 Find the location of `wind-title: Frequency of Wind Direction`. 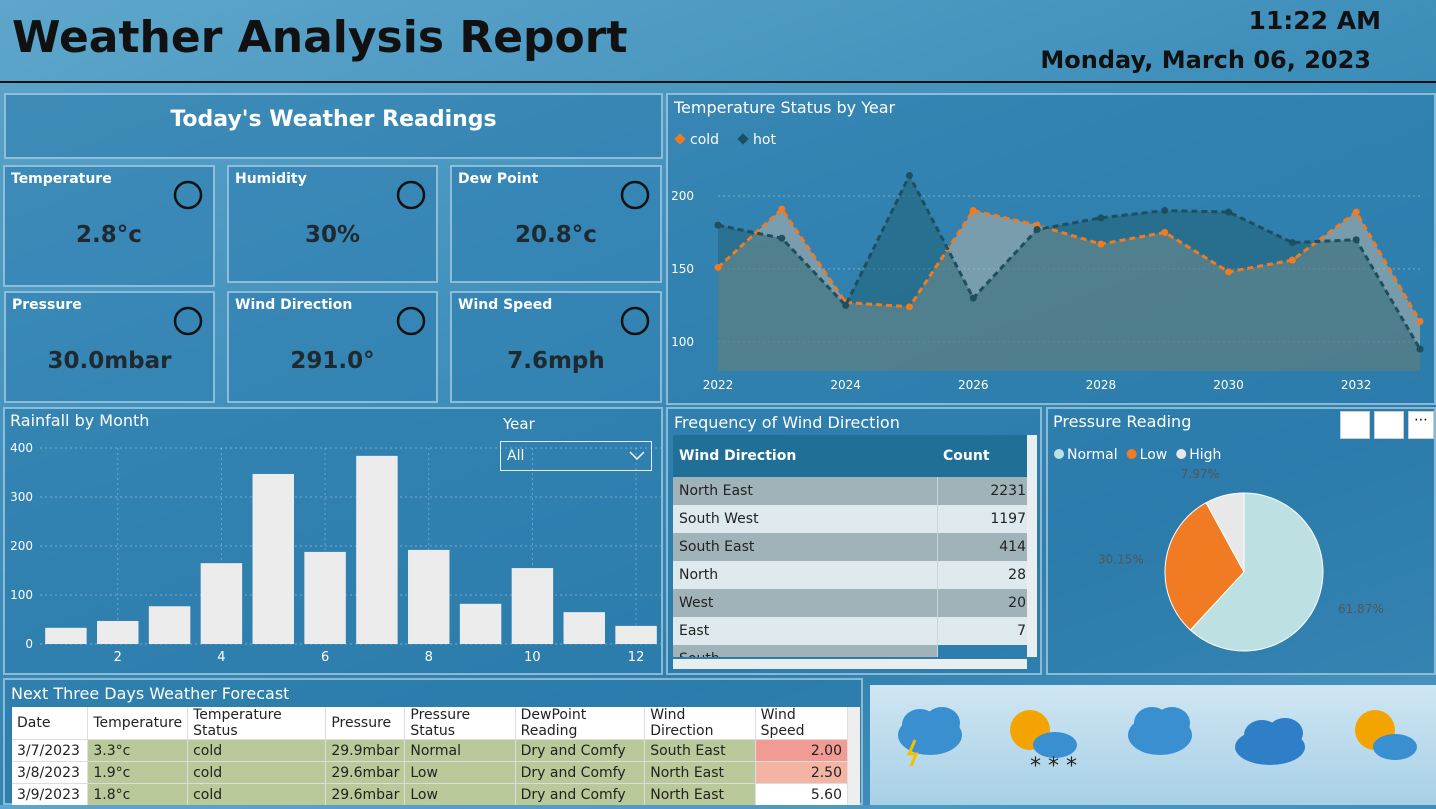

wind-title: Frequency of Wind Direction is located at coordinates (787, 422).